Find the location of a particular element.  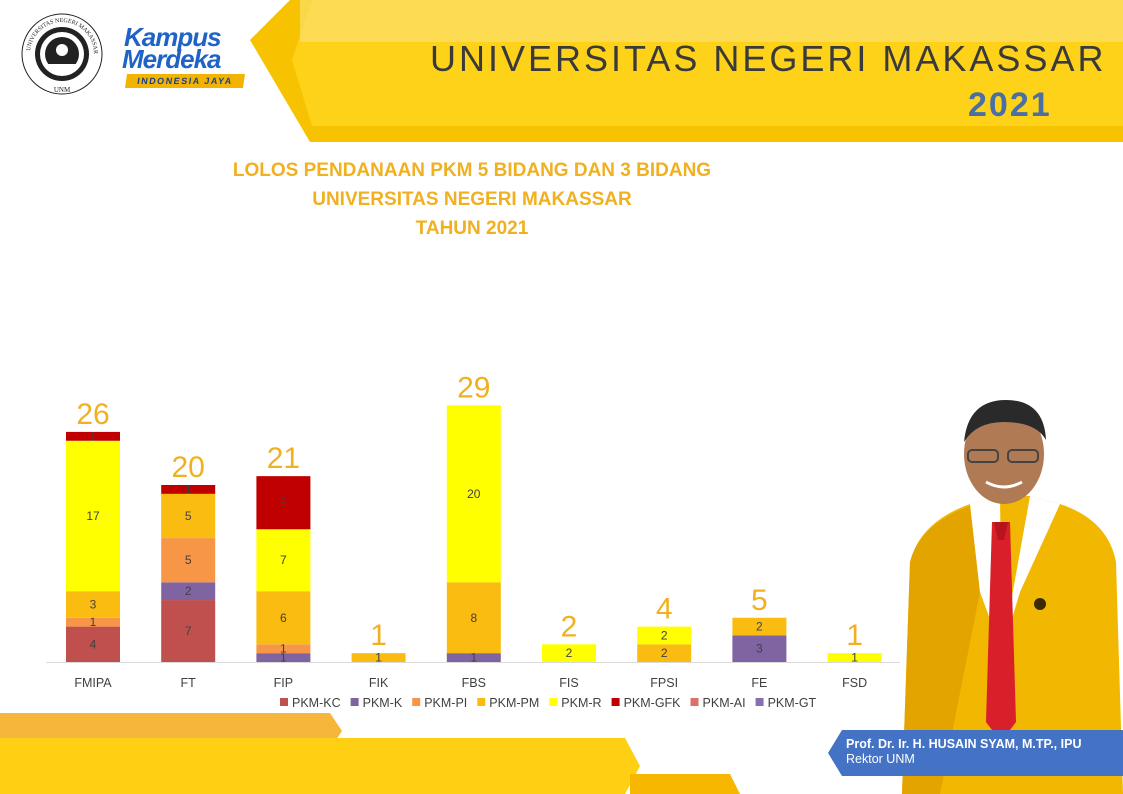

svg-text: UNM is located at coordinates (62, 90).